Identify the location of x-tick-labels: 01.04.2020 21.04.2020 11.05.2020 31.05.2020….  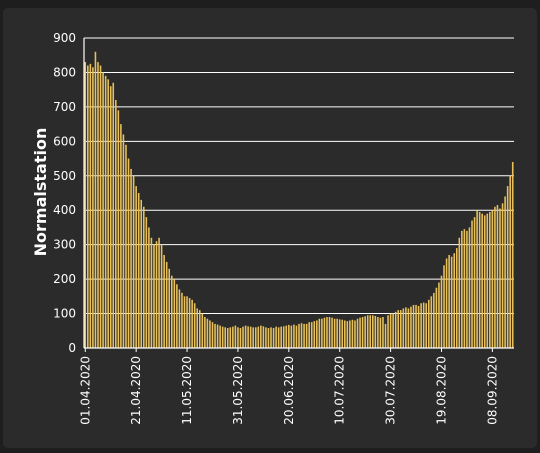
(307, 390).